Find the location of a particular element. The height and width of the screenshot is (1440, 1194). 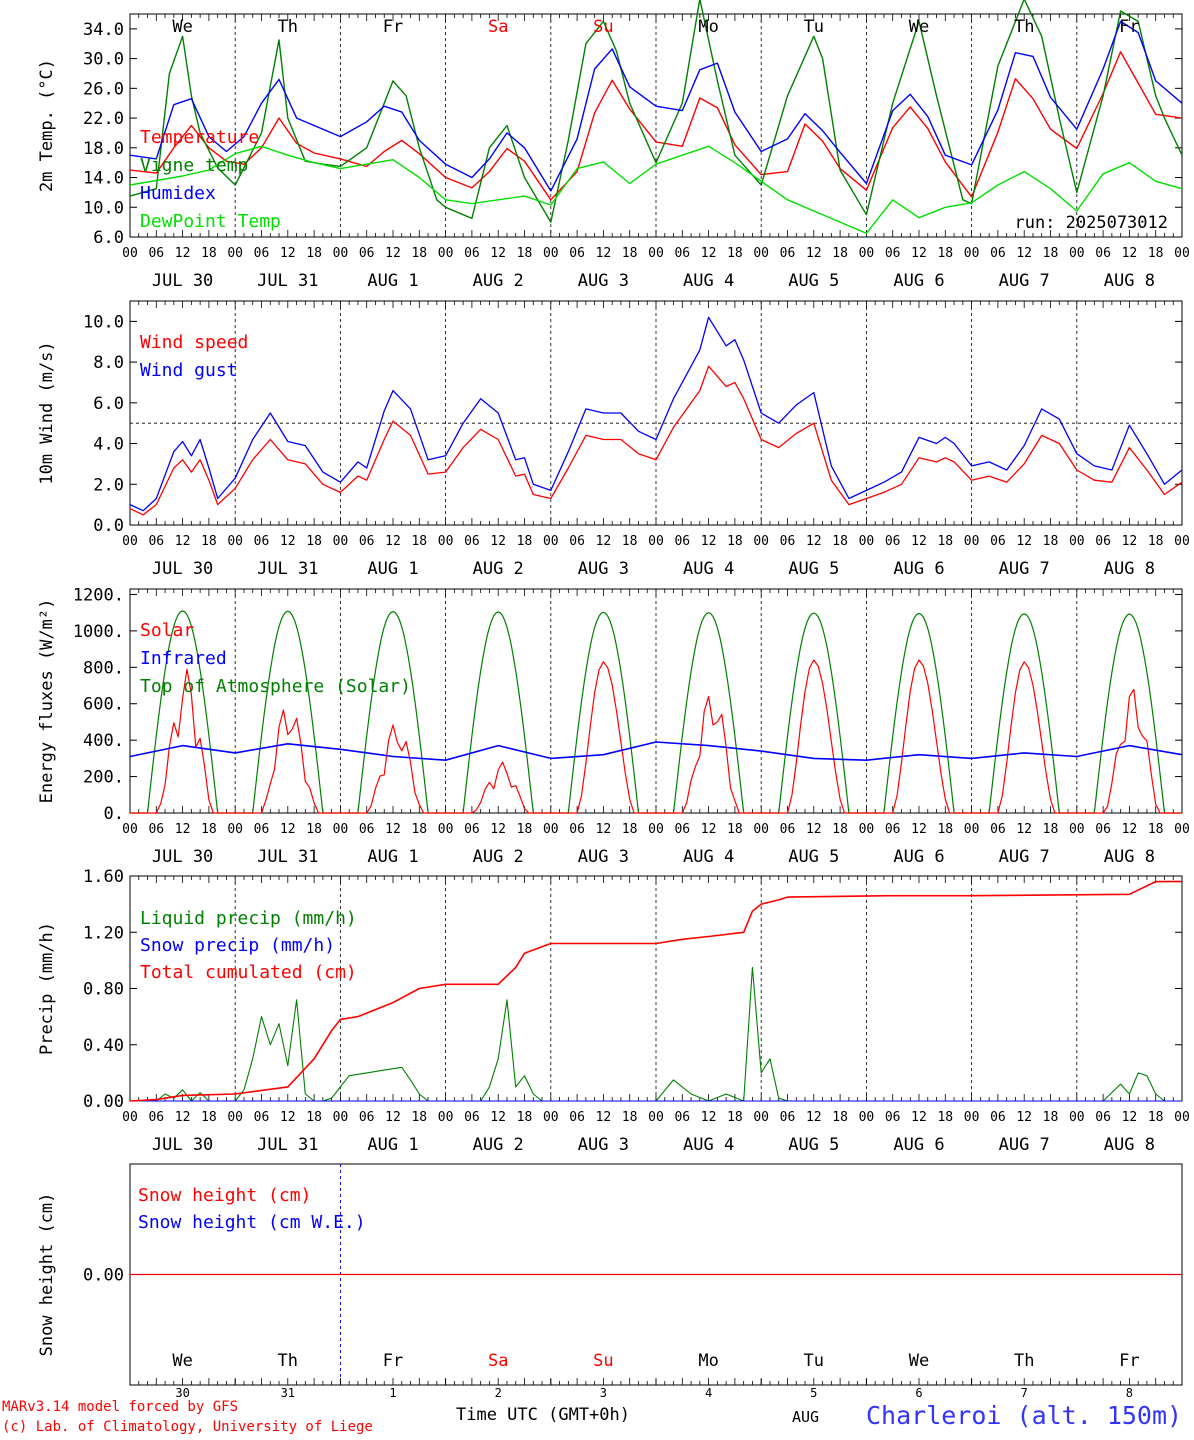

weekday-label: Tu is located at coordinates (814, 1361).